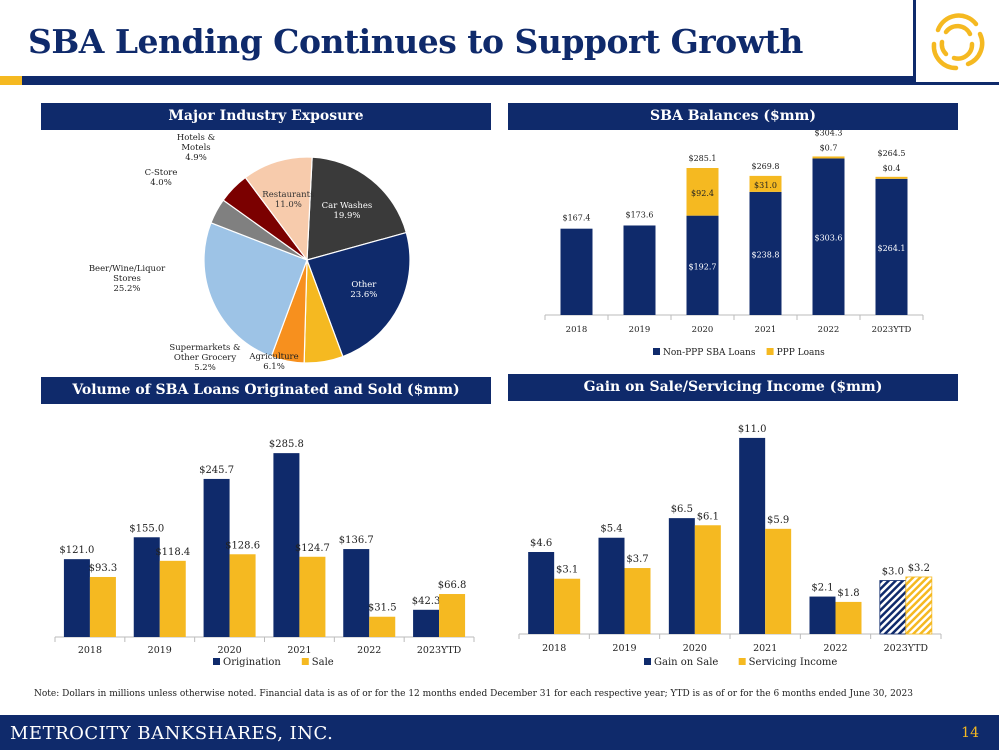  Describe the element at coordinates (793, 662) in the screenshot. I see `legend-label: Servicing Income` at that location.